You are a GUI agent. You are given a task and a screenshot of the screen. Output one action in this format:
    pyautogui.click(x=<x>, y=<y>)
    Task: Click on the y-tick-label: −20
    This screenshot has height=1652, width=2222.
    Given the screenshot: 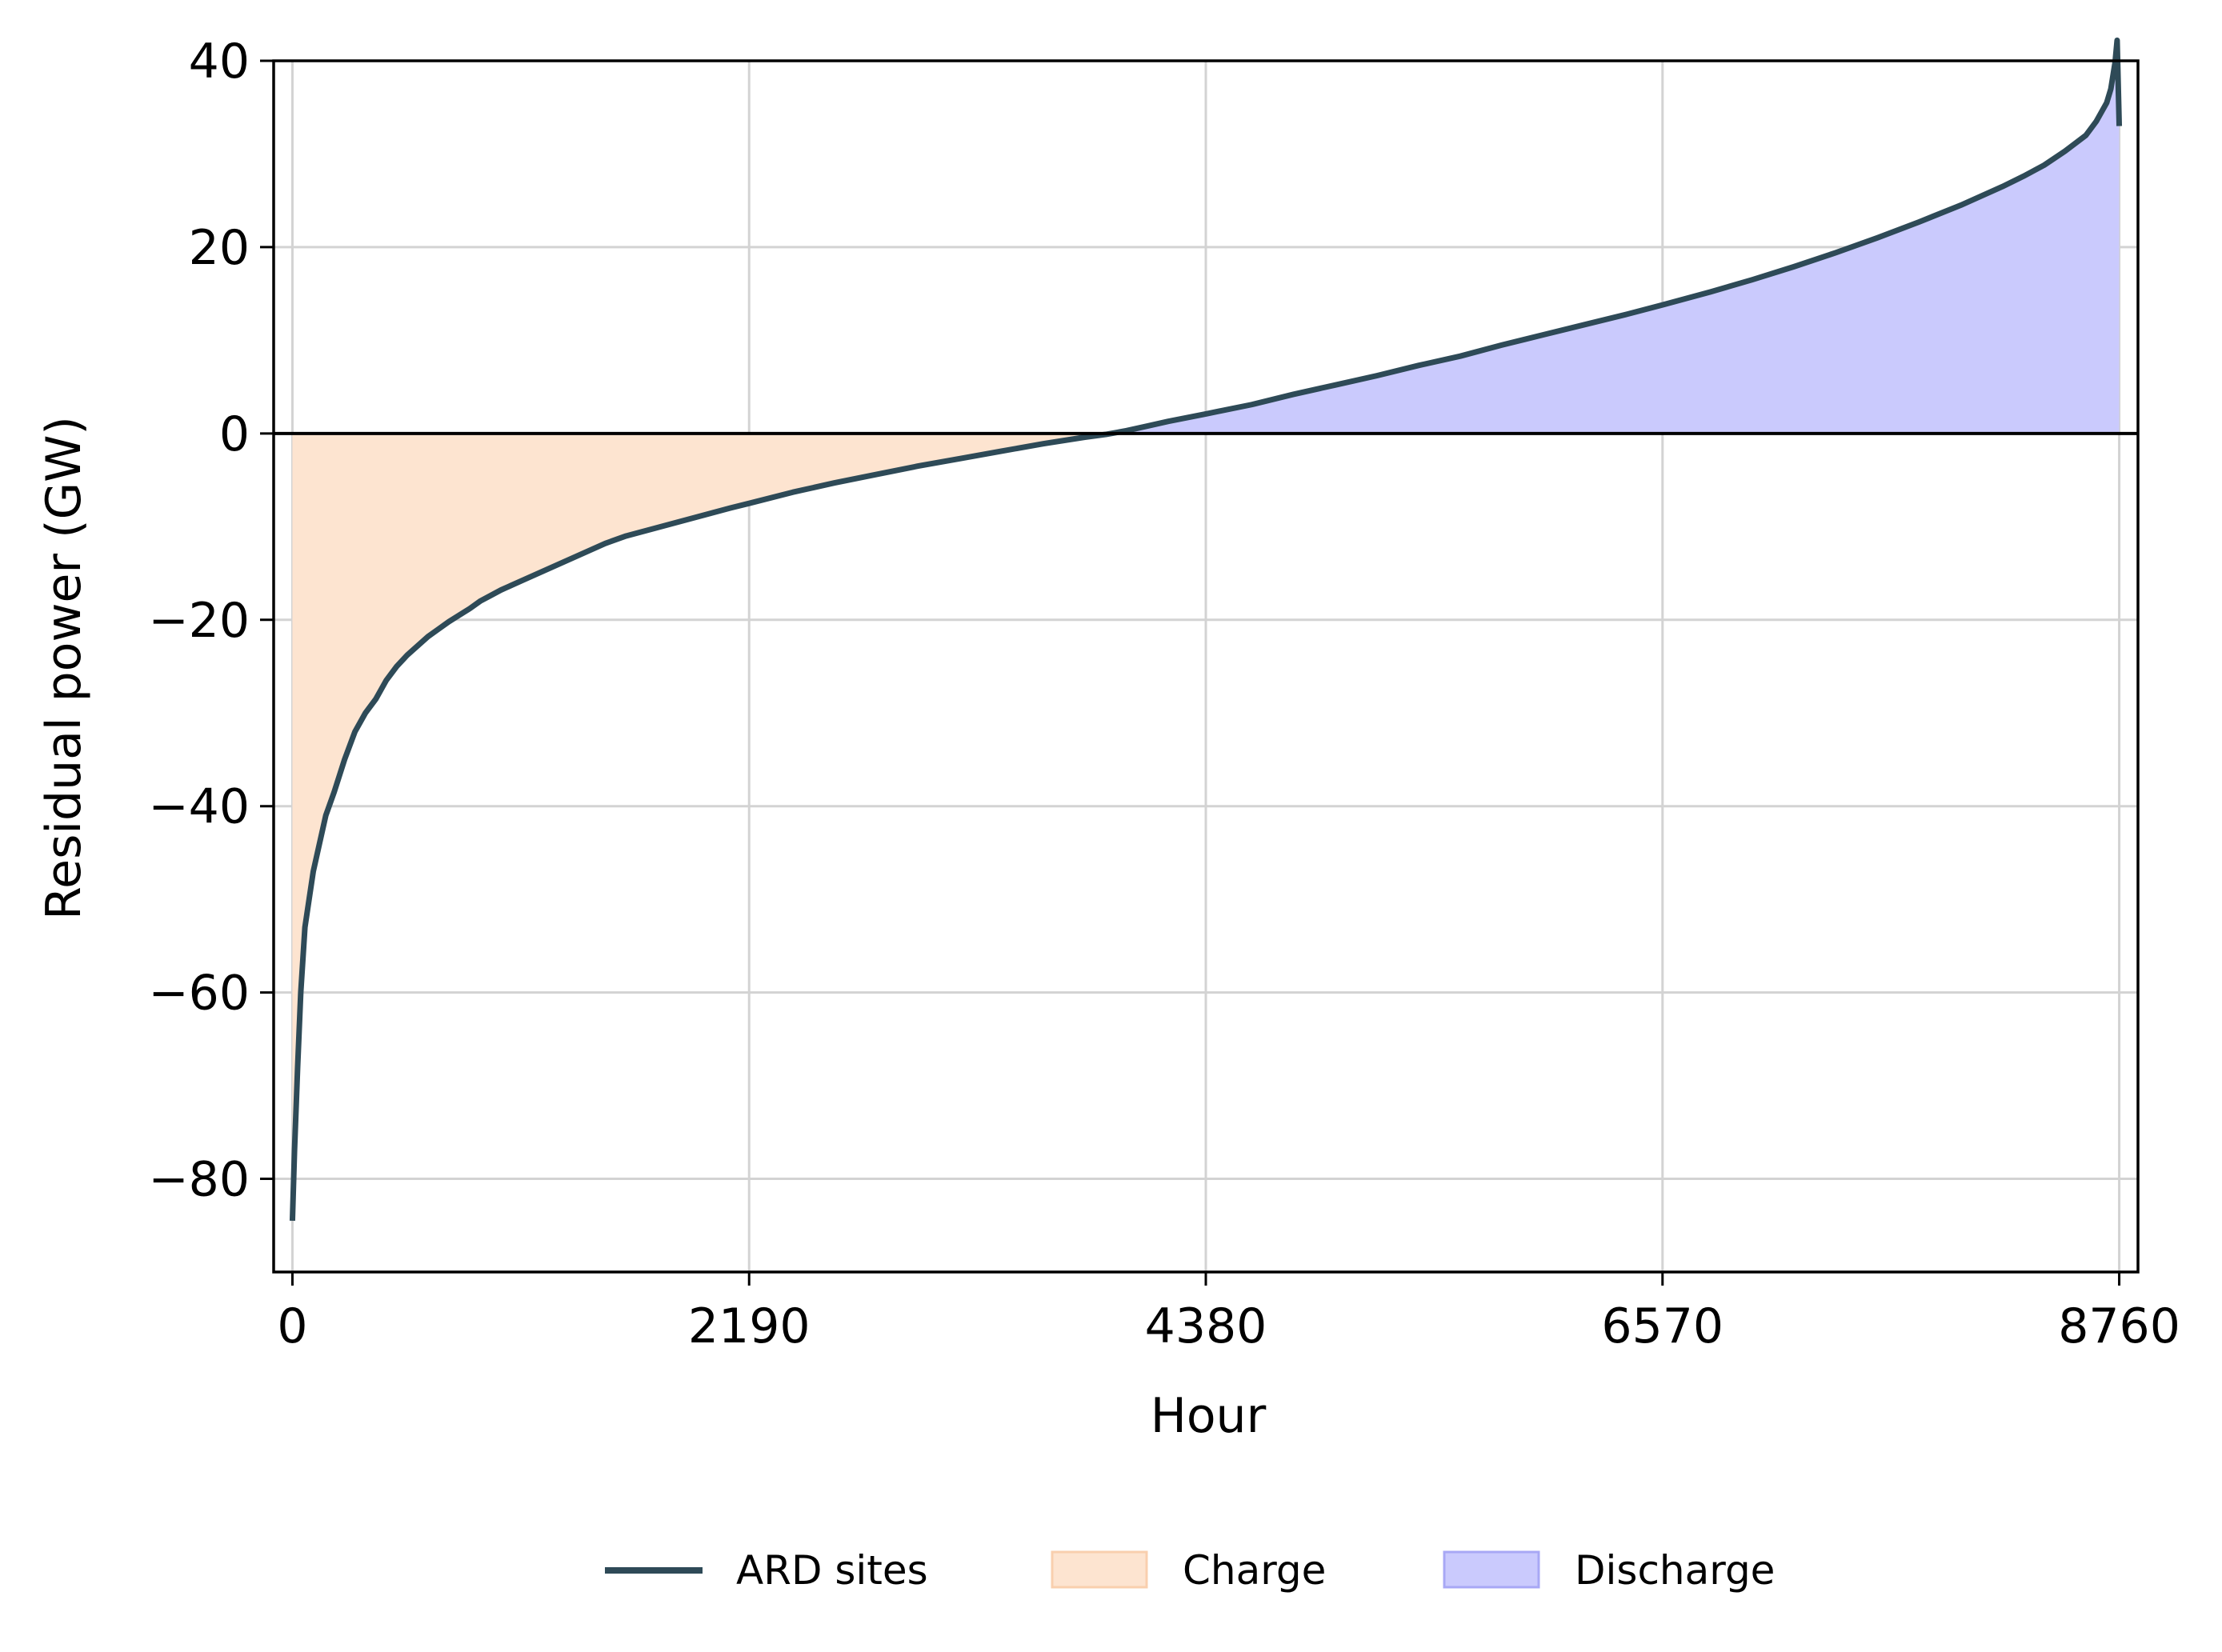 What is the action you would take?
    pyautogui.click(x=199, y=621)
    